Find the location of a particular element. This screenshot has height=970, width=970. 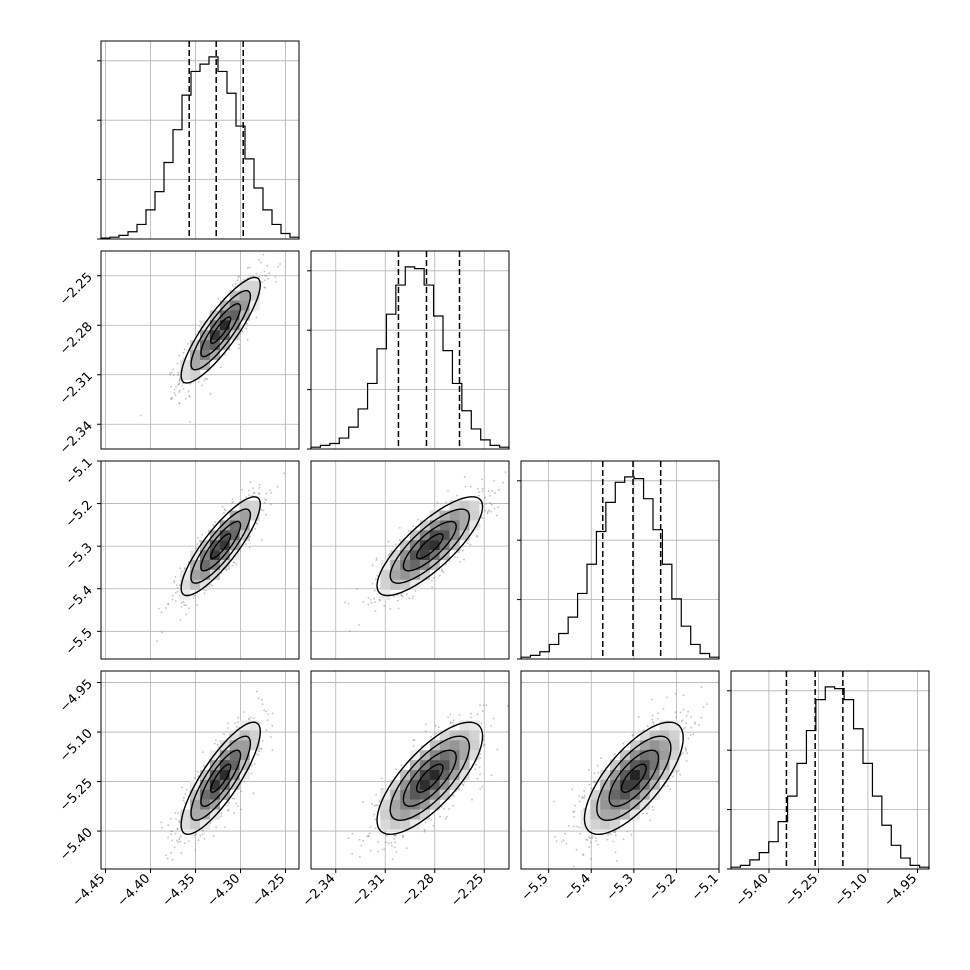

x-tick-label: −5.40 is located at coordinates (752, 890).